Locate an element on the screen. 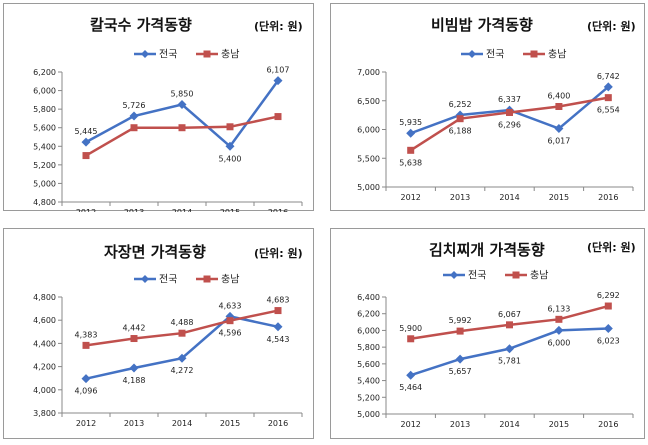  data-label: 4,272 is located at coordinates (182, 370).